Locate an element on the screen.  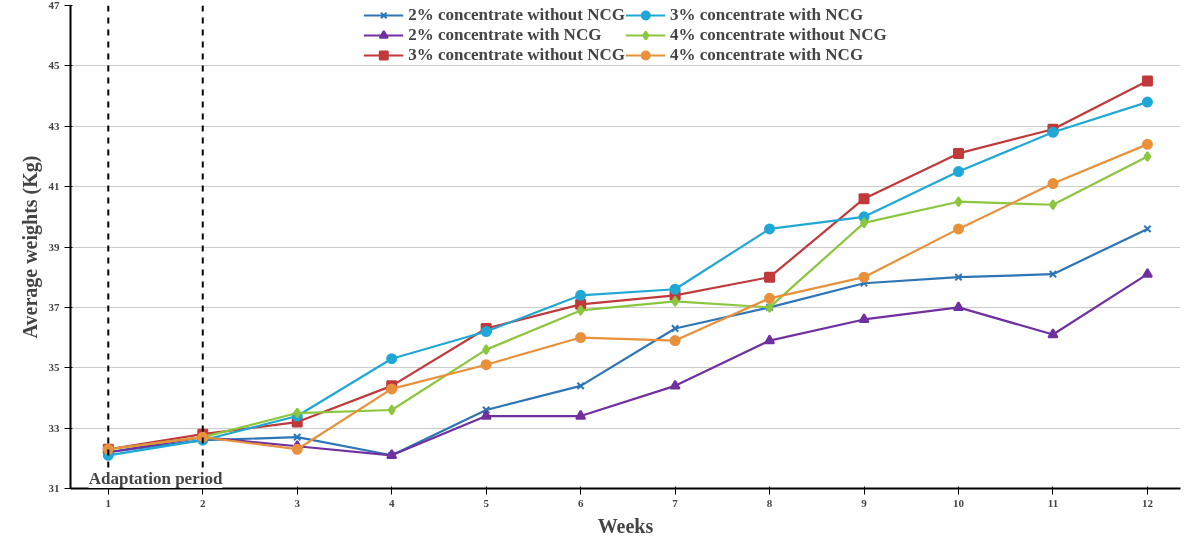
legend-label: 4% concentrate without NCG is located at coordinates (778, 35).